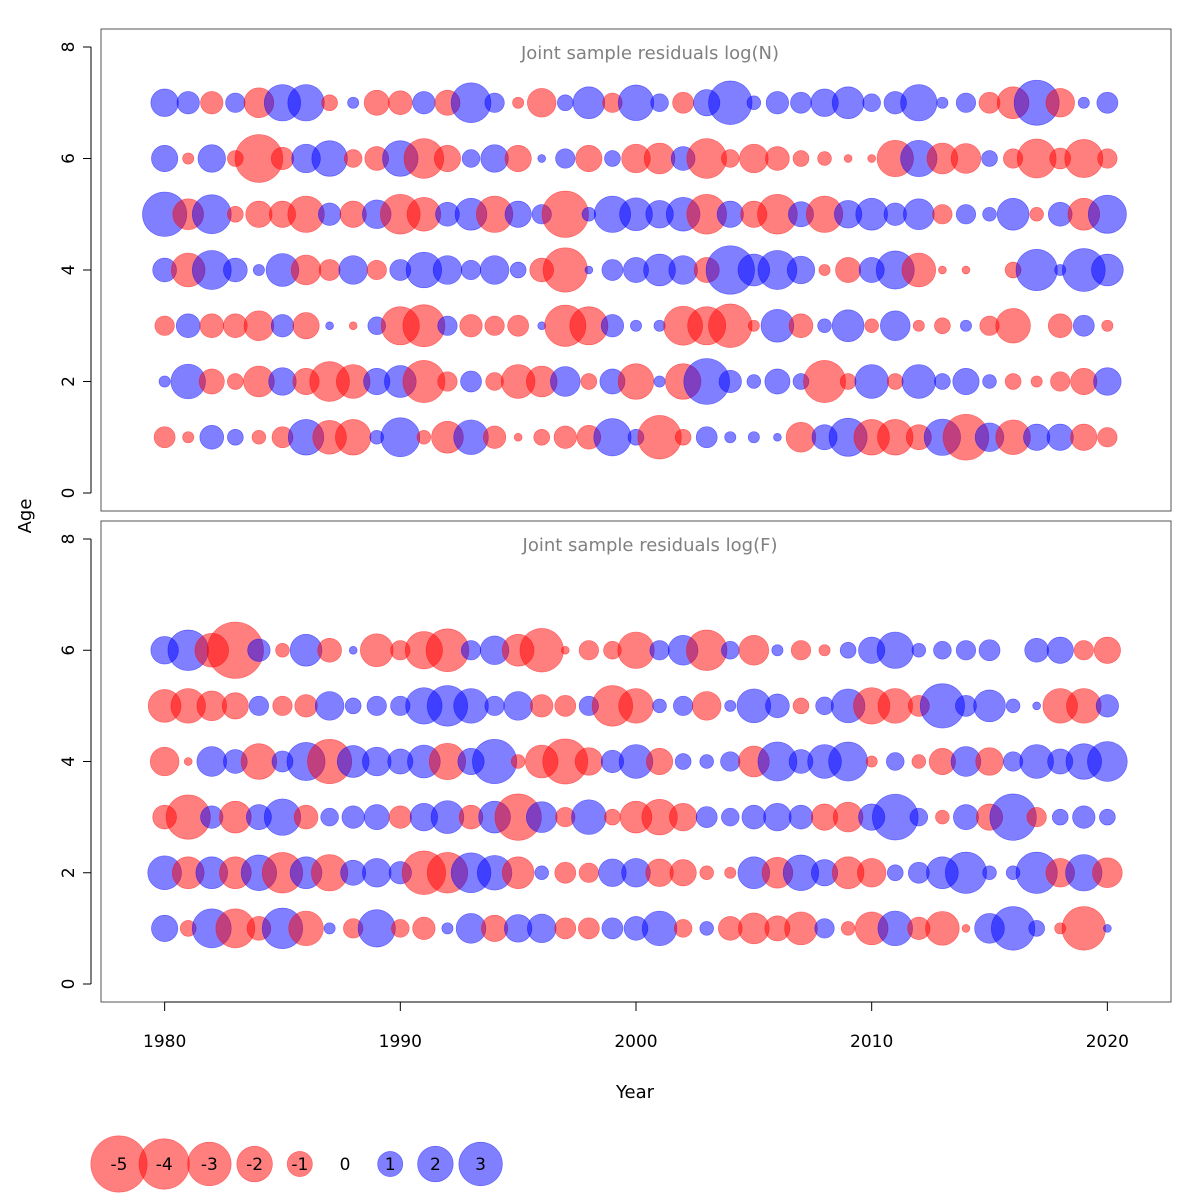 This screenshot has width=1200, height=1200. What do you see at coordinates (400, 1042) in the screenshot?
I see `x-tick-label: 1990` at bounding box center [400, 1042].